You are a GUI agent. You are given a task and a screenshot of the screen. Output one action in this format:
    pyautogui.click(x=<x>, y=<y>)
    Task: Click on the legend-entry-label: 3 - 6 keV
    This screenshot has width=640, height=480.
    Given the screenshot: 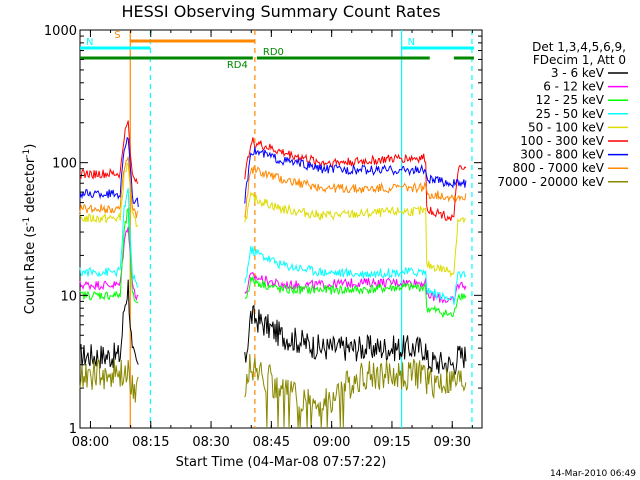 What is the action you would take?
    pyautogui.click(x=578, y=73)
    